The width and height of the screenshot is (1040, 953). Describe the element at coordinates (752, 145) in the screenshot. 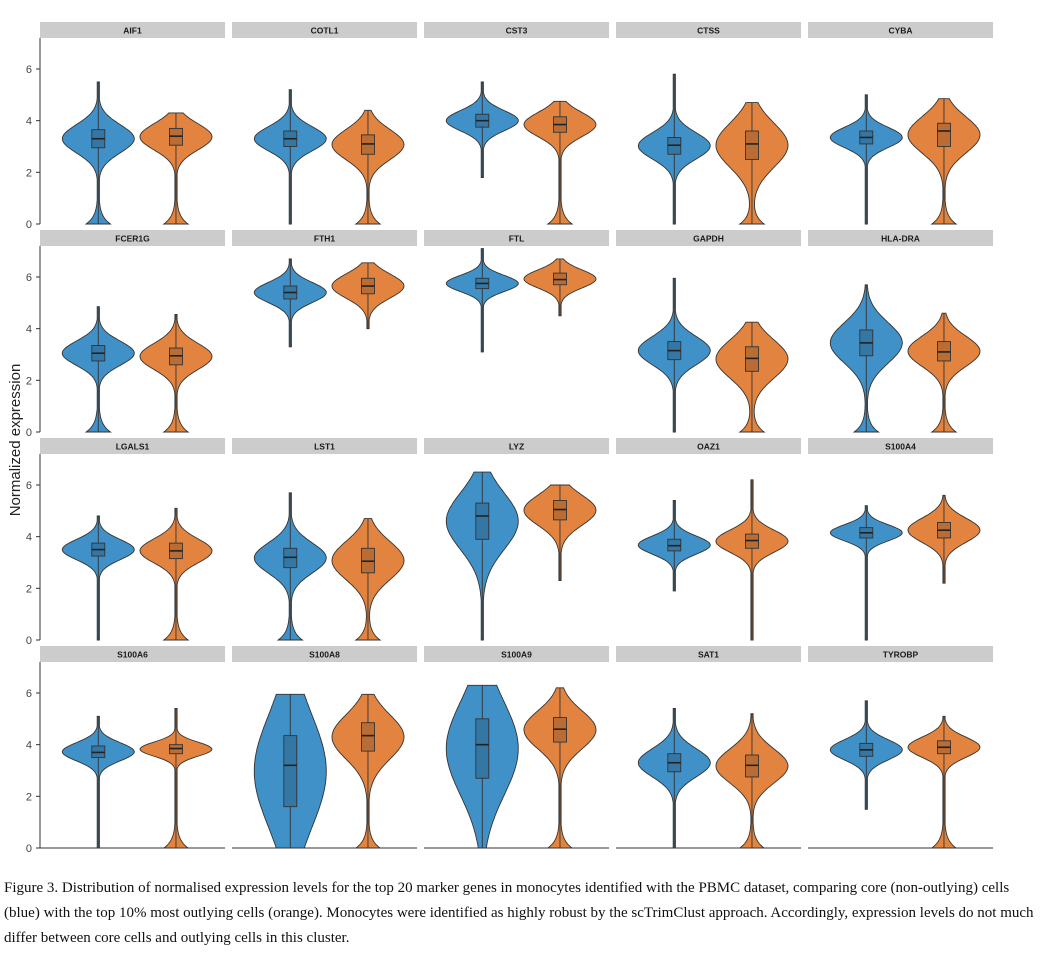

I see `box-outlying-ctss` at that location.